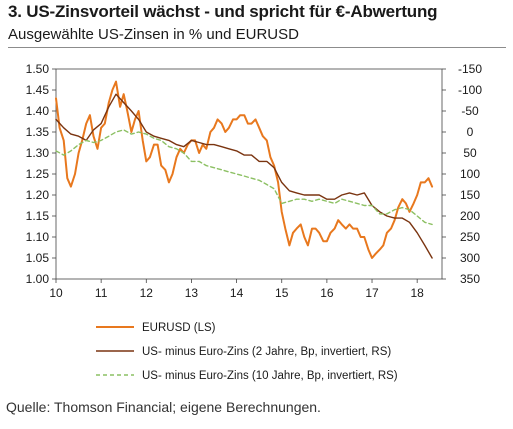  I want to click on title-divider, so click(257, 47).